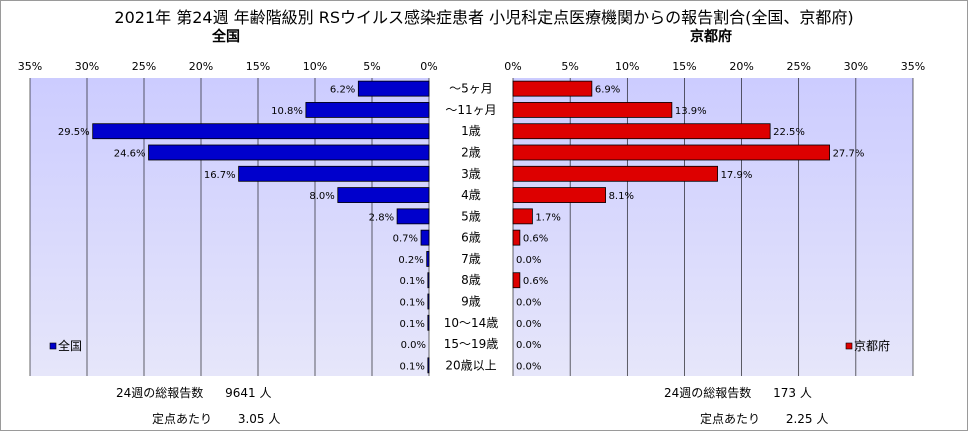 Image resolution: width=968 pixels, height=431 pixels. Describe the element at coordinates (471, 174) in the screenshot. I see `age-category-label: 3歳` at that location.